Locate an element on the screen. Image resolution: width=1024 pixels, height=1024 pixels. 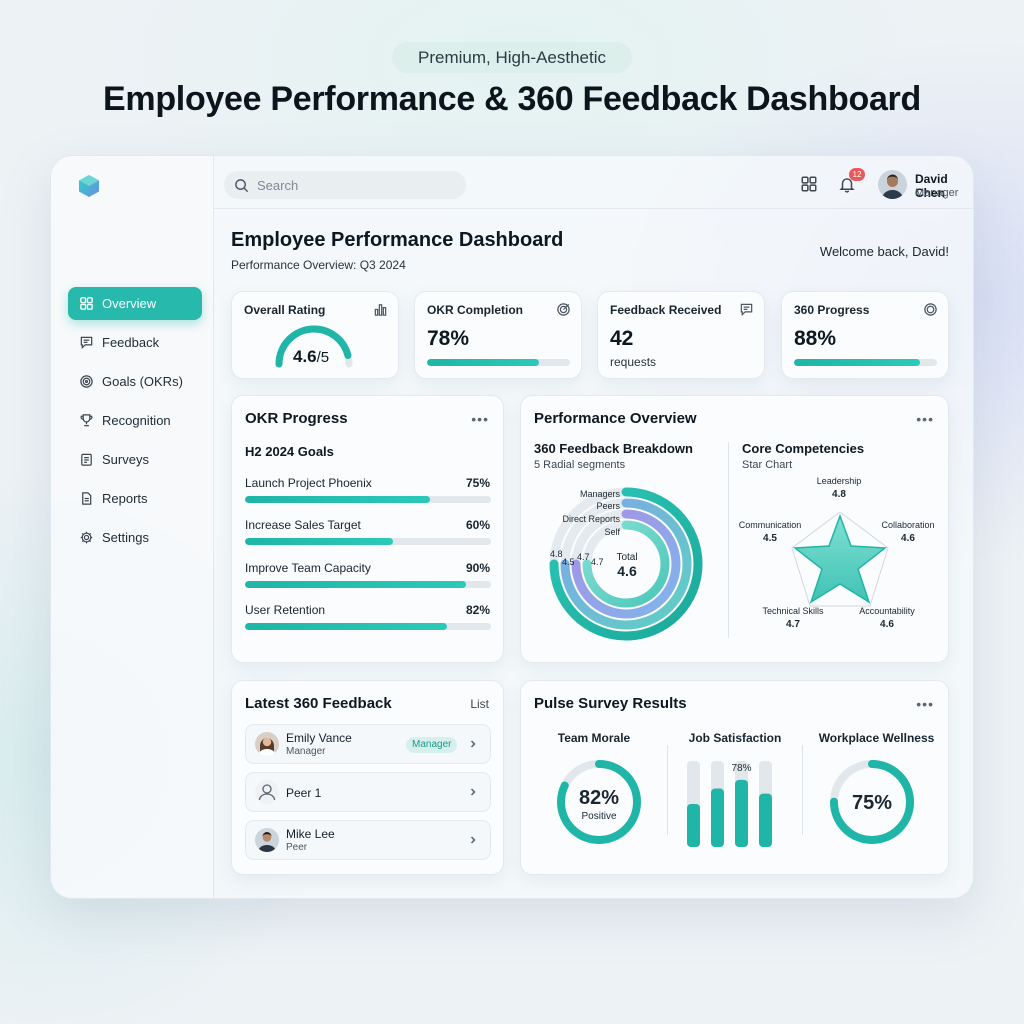
feedback-name: Mike Lee is located at coordinates (310, 834).